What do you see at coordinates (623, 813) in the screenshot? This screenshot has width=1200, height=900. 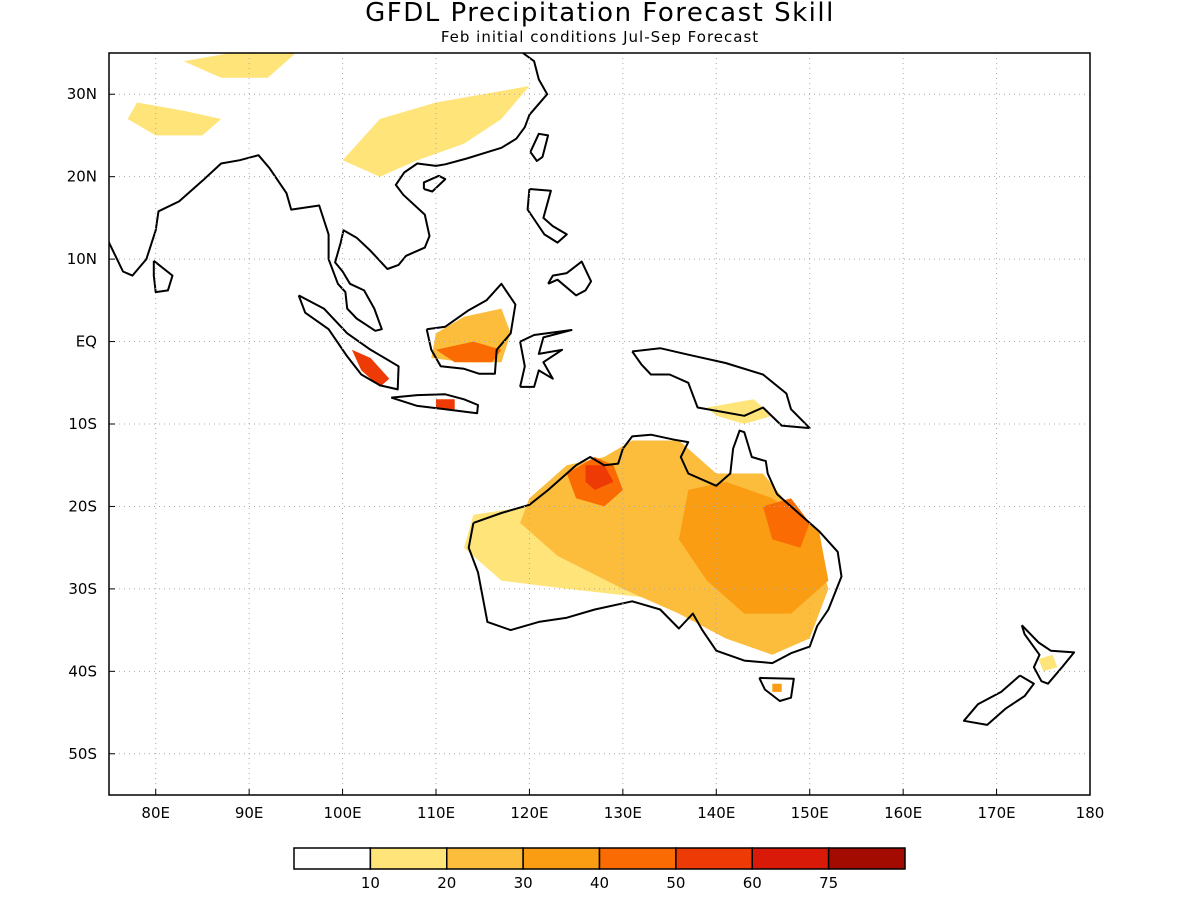 I see `x-tick-label: 130E` at bounding box center [623, 813].